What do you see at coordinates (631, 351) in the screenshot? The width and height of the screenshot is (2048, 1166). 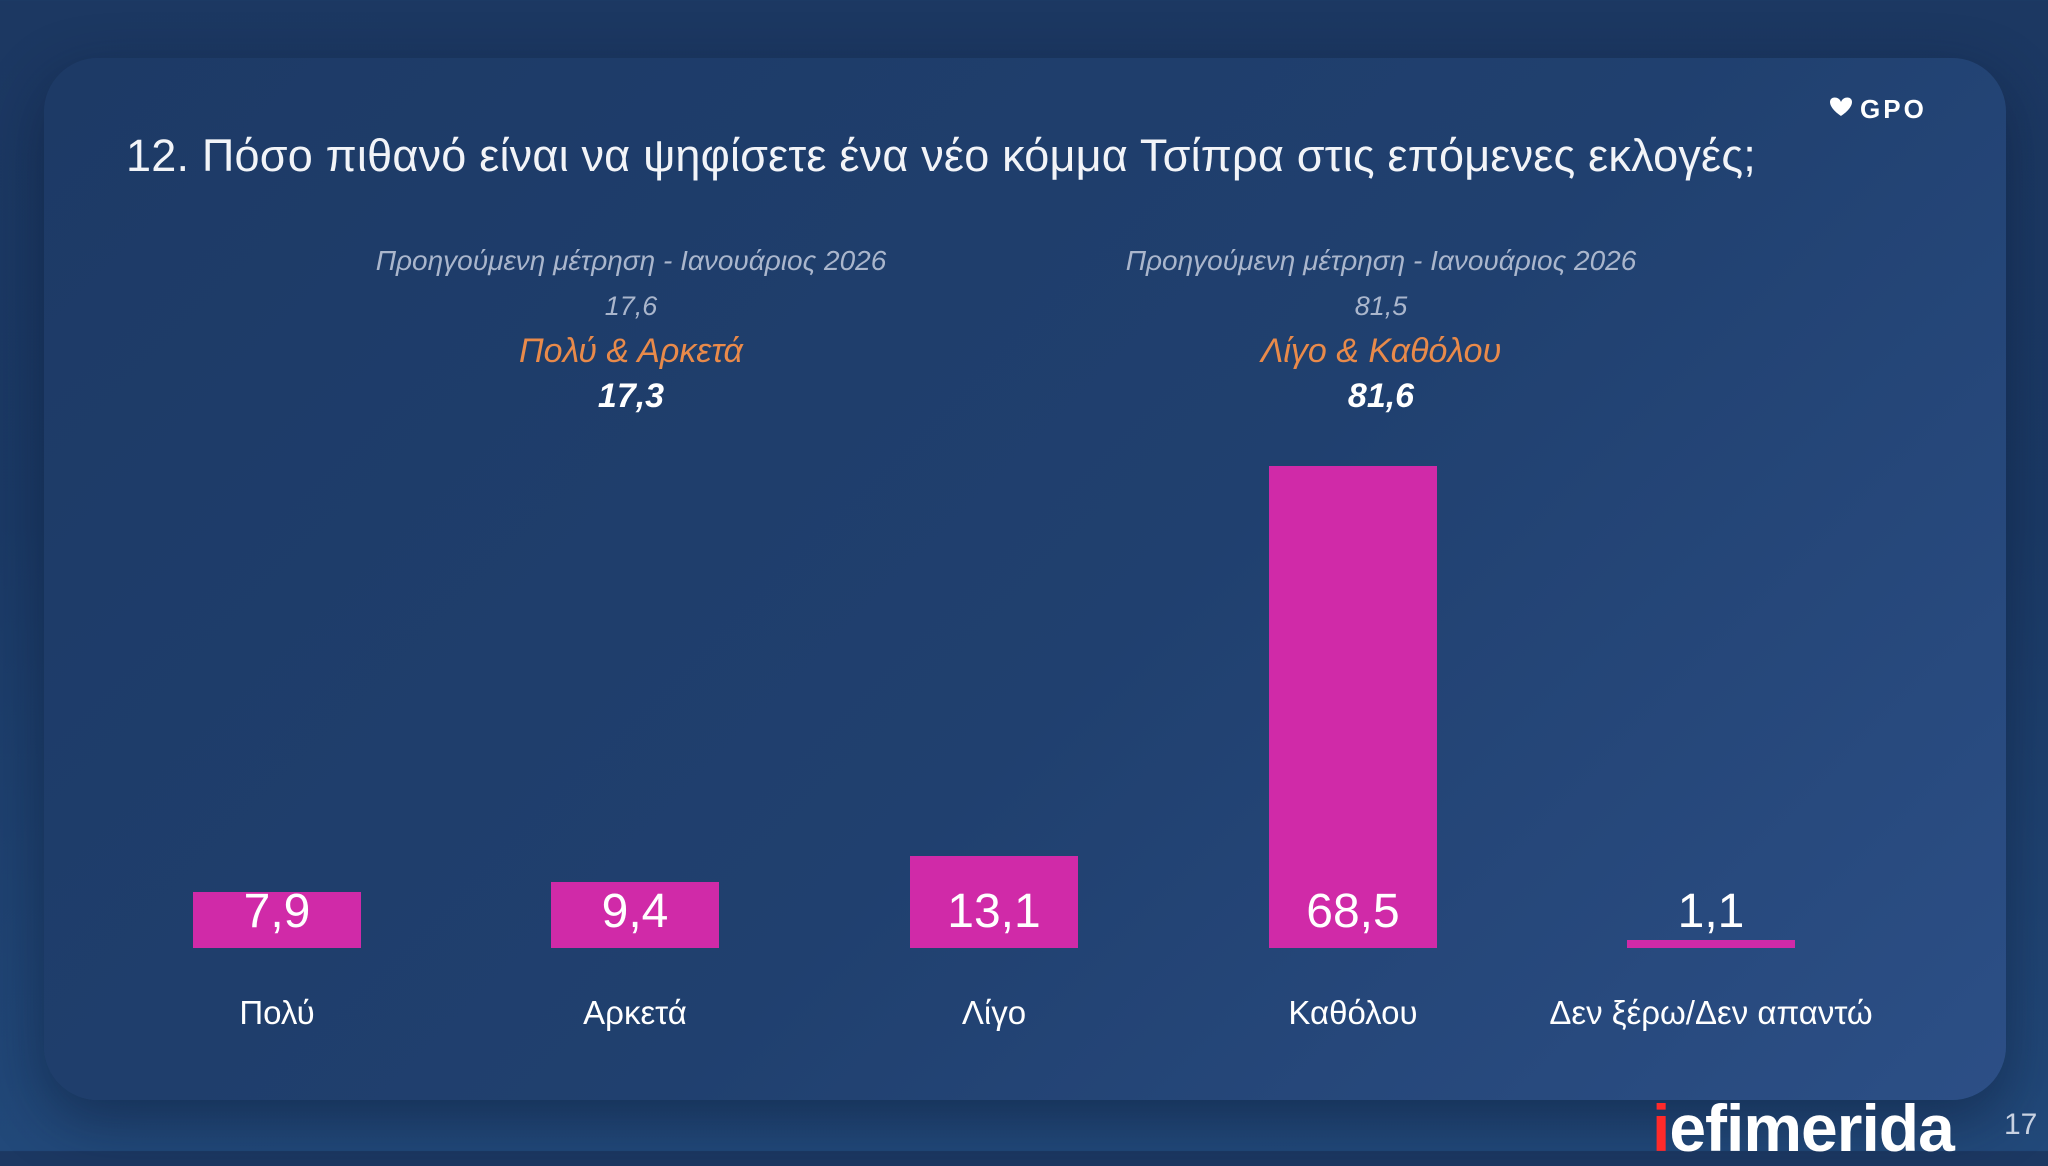 I see `group-label: Πολύ & Αρκετά` at bounding box center [631, 351].